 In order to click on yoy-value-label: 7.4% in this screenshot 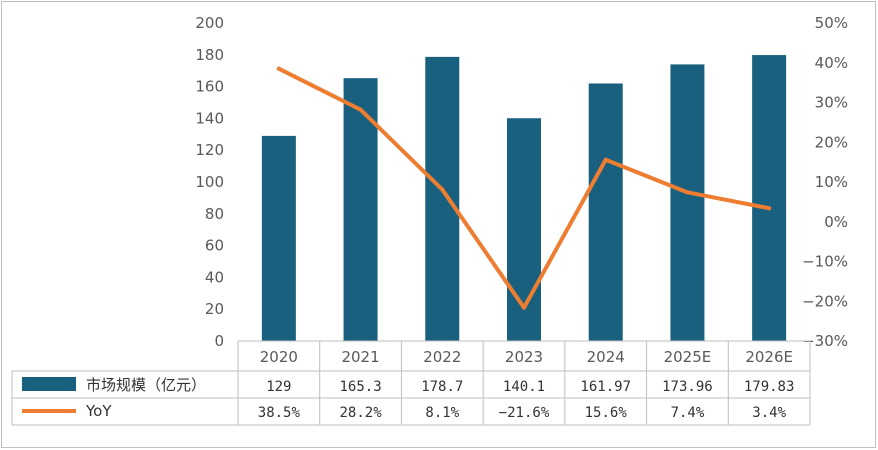, I will do `click(688, 413)`.